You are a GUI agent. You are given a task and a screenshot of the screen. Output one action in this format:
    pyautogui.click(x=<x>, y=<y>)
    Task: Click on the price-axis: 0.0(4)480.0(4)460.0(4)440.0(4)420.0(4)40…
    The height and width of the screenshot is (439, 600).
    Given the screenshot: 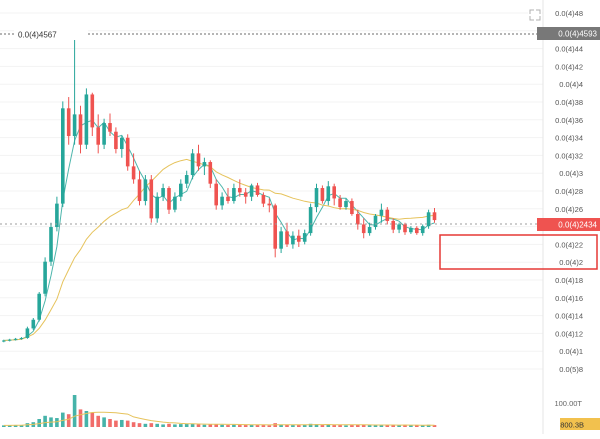 What is the action you would take?
    pyautogui.click(x=569, y=191)
    